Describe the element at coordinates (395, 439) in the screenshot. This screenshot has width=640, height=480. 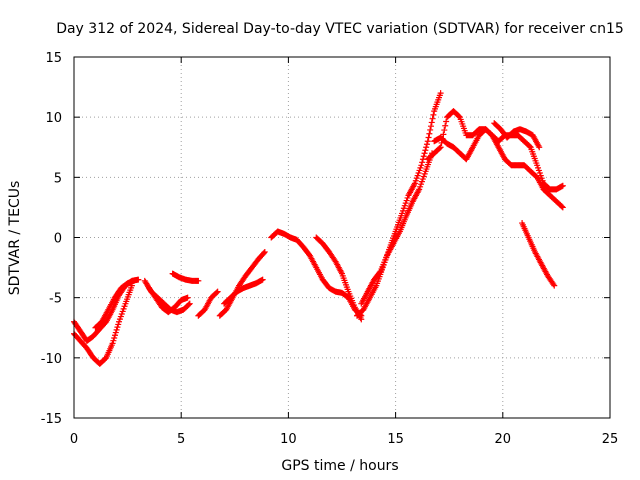
I see `x-tick-label: 15` at that location.